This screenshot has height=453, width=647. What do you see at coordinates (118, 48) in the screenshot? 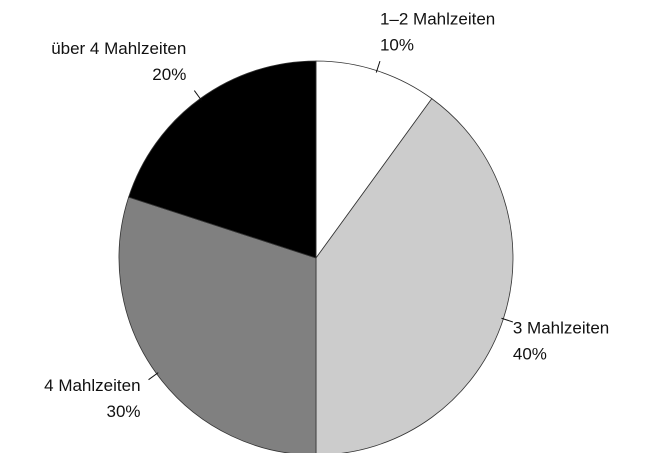
I see `slice-label: über 4 Mahlzeiten` at bounding box center [118, 48].